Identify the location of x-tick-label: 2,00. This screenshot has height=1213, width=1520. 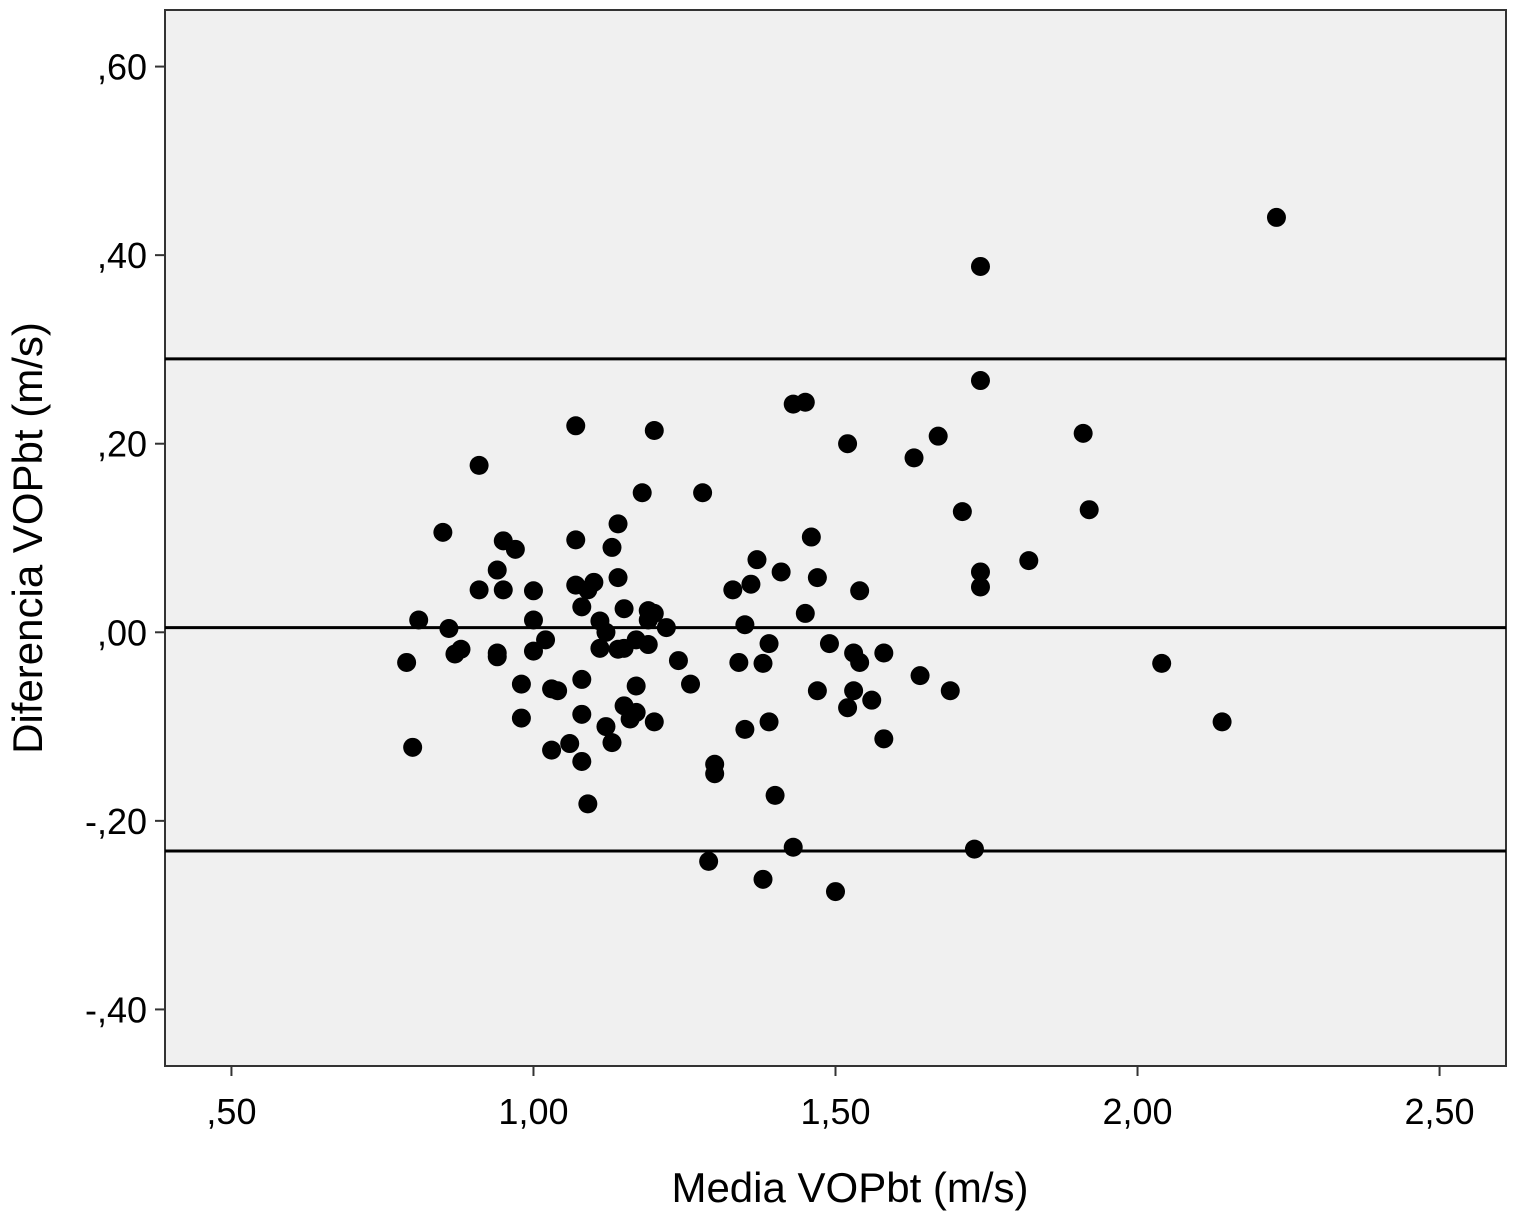
(1137, 1111).